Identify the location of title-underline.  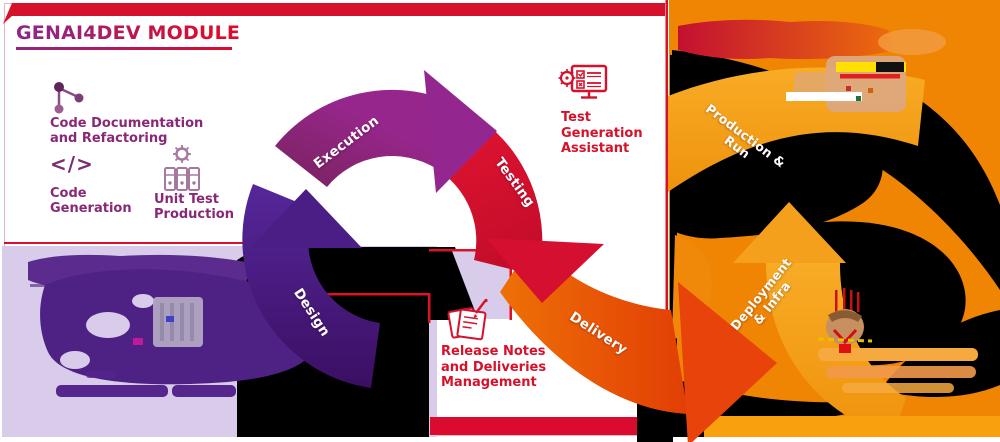
(124, 48).